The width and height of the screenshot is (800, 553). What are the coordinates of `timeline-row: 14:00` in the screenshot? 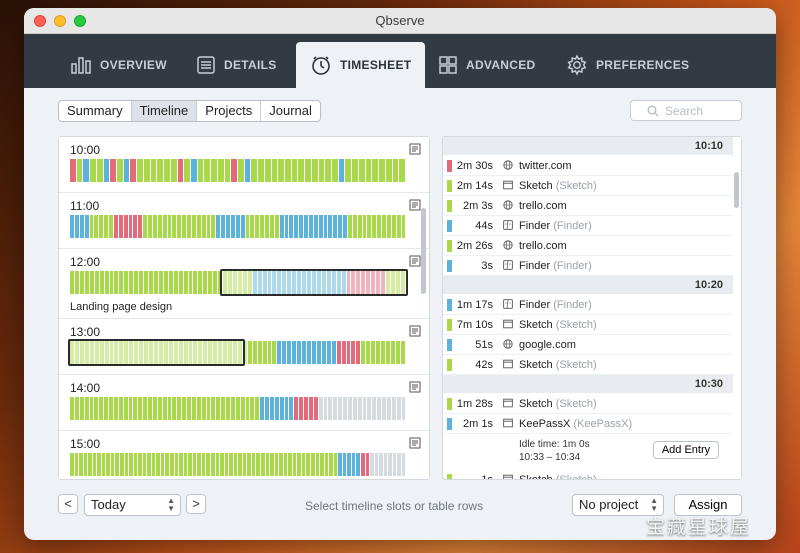 It's located at (244, 403).